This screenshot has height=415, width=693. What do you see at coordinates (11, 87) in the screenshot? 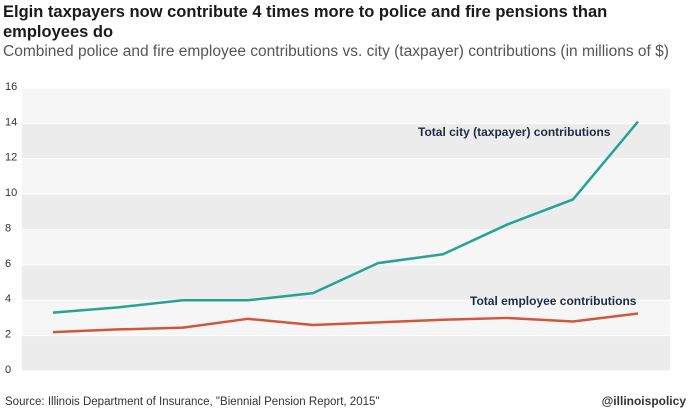
I see `y-tick-label: 16` at bounding box center [11, 87].